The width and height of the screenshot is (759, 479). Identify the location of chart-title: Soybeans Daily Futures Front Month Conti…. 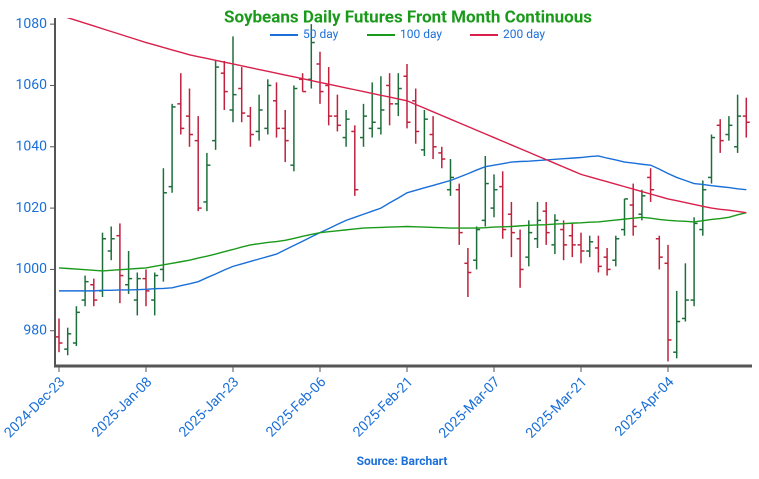
(408, 17).